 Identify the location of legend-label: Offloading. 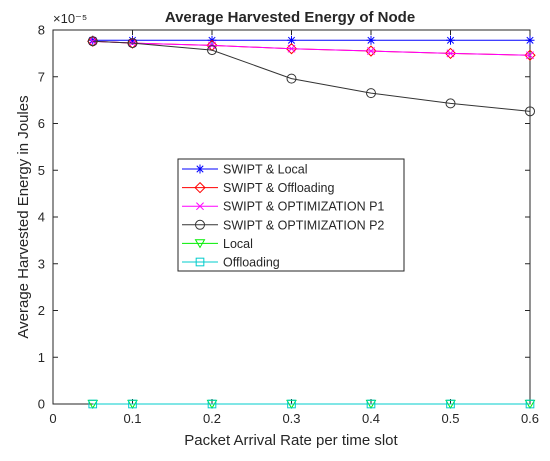
(251, 263).